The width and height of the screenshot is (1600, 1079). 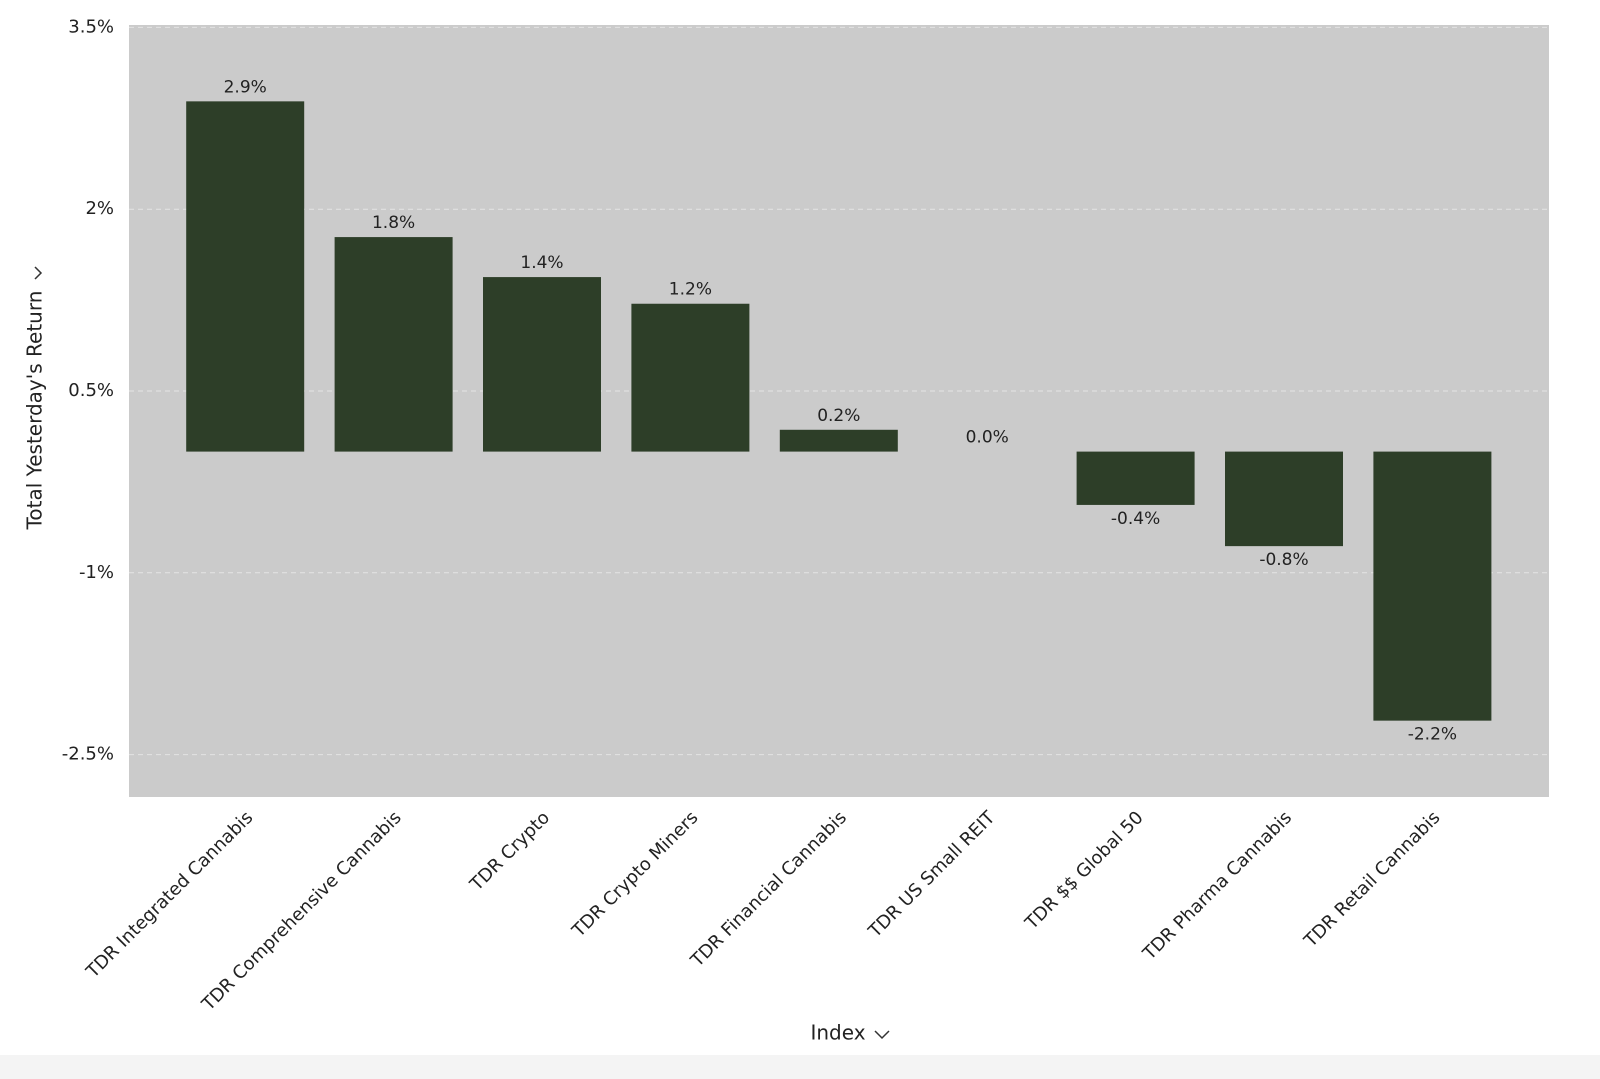 I want to click on y-tick-label: 3.5%, so click(x=91, y=26).